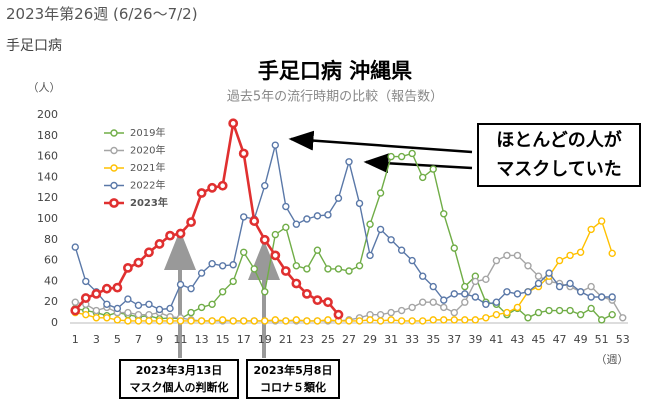 The width and height of the screenshot is (651, 409). Describe the element at coordinates (102, 14) in the screenshot. I see `page-title: 2023年第26週 (6/26〜7/2)` at that location.